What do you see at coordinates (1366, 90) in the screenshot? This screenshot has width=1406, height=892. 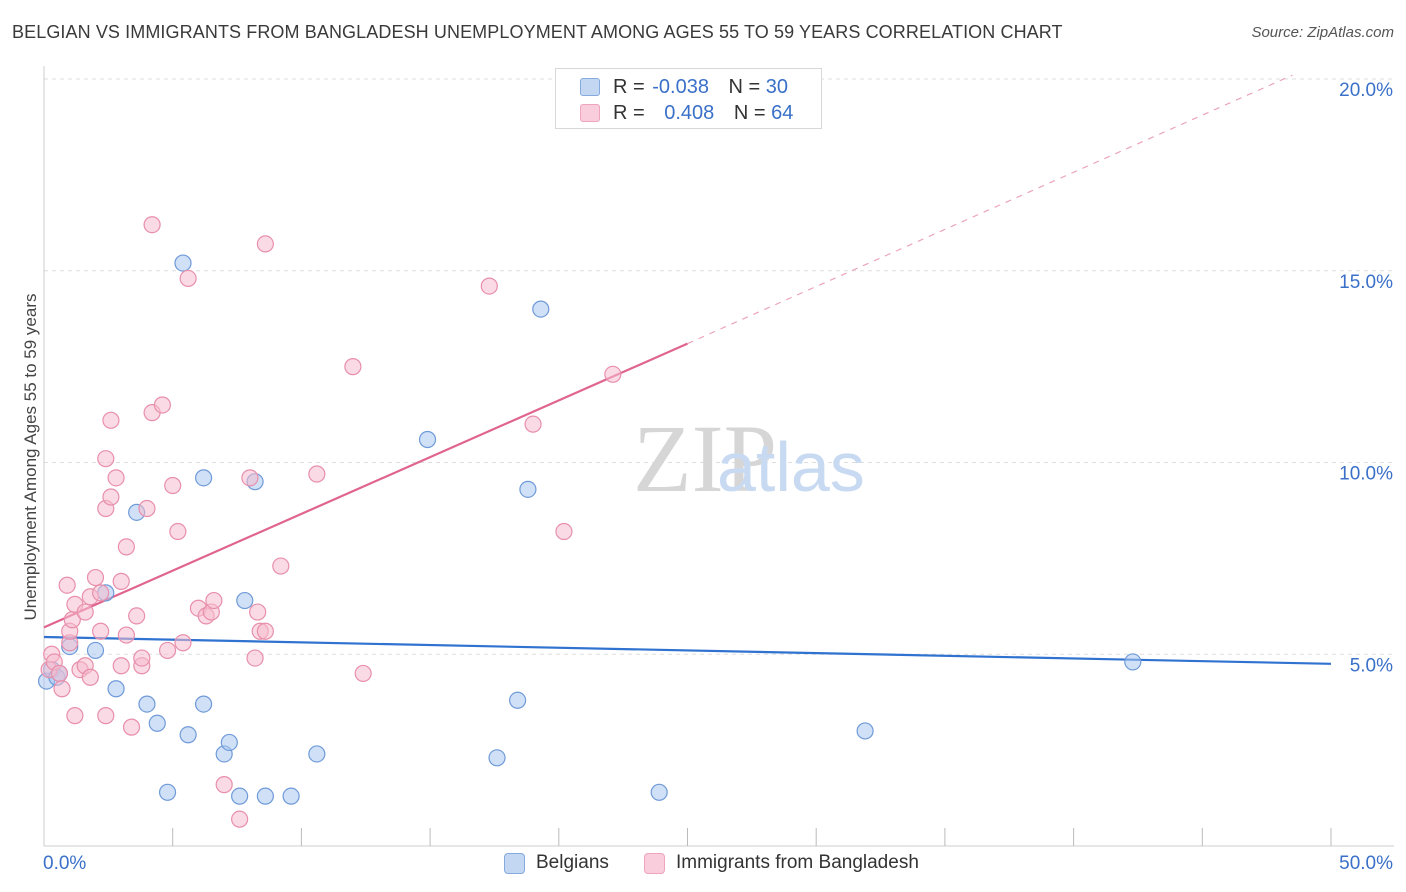 I see `y-tick-label: 20.0%` at bounding box center [1366, 90].